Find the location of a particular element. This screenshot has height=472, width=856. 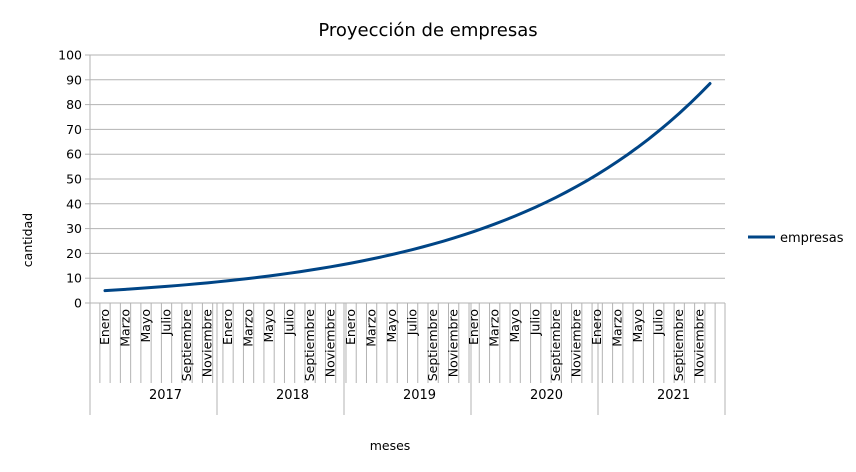

legend-label-empresas: empresas is located at coordinates (812, 238).